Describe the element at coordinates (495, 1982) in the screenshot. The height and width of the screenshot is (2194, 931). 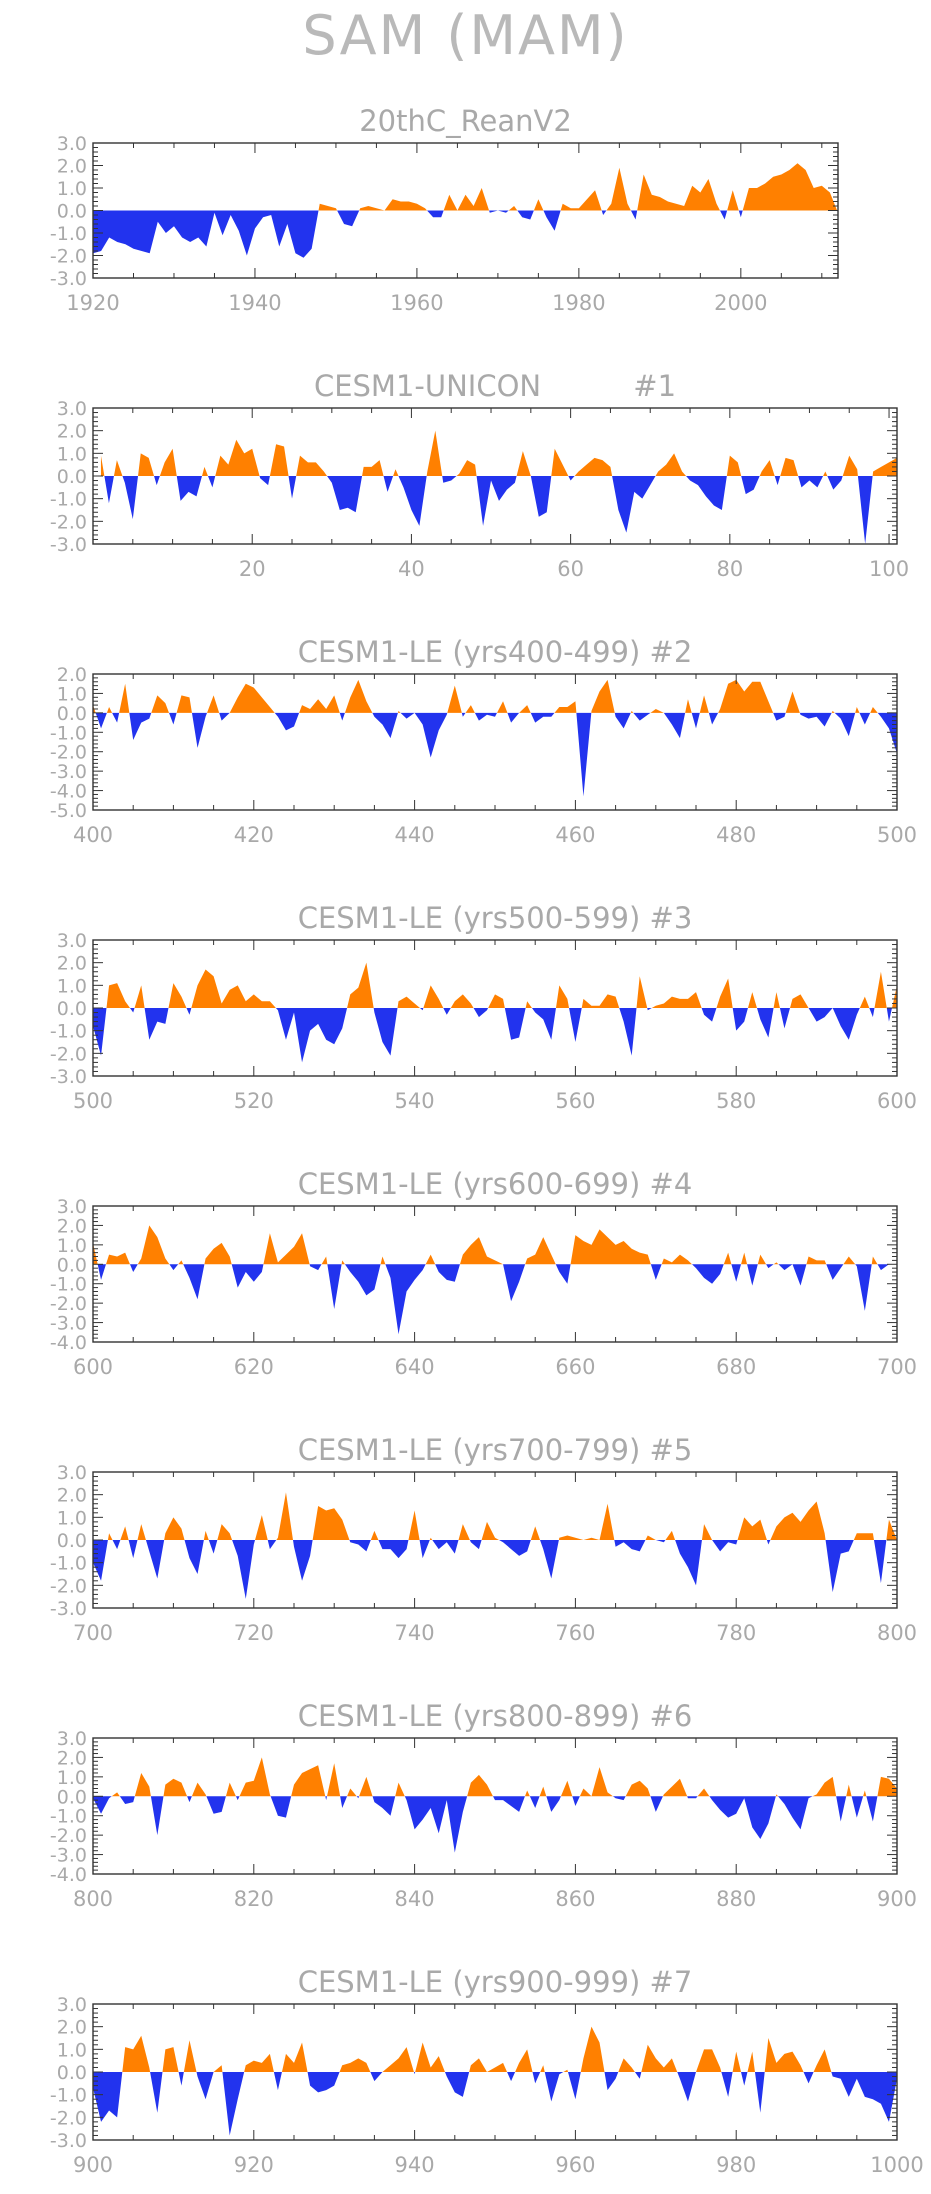
I see `panel-title: CESM1-LE (yrs900-999) #7` at that location.